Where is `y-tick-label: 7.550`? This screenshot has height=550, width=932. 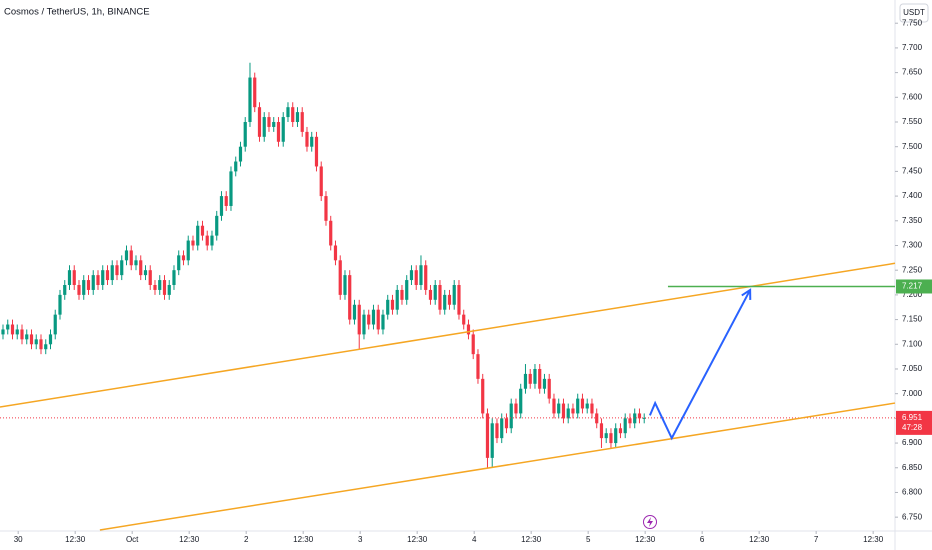
y-tick-label: 7.550 is located at coordinates (912, 121).